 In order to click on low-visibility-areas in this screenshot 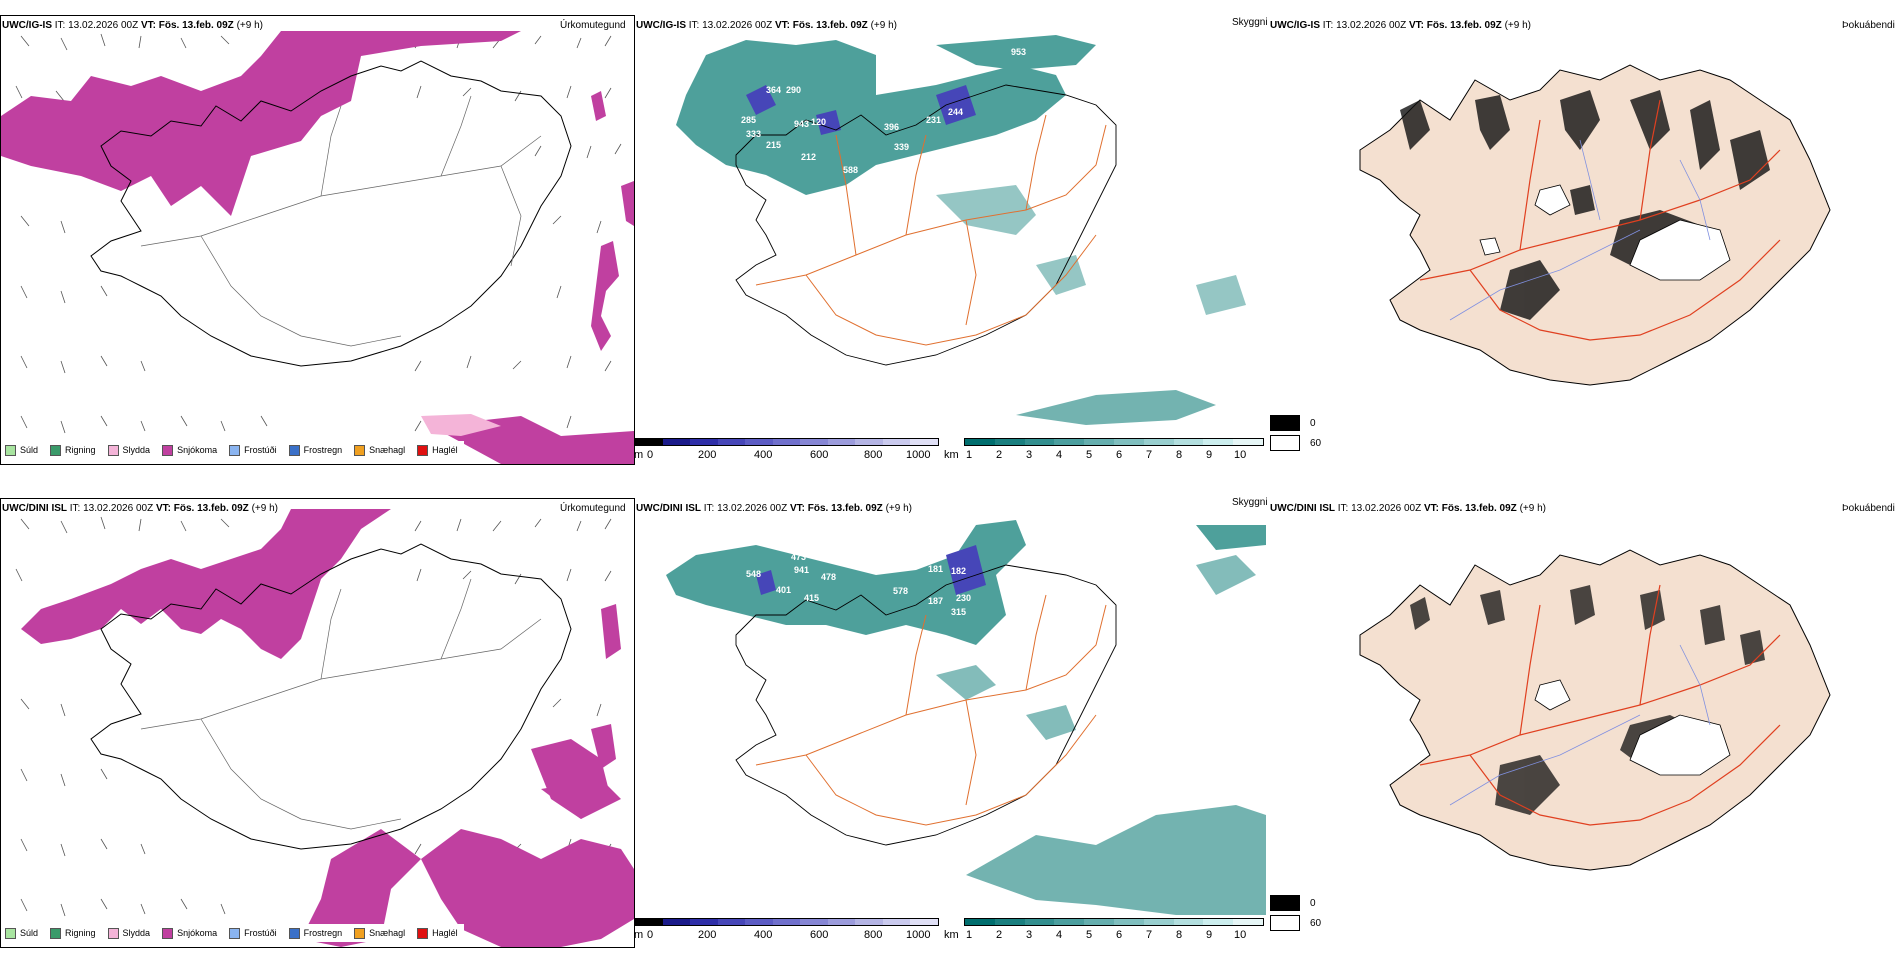, I will do `click(966, 717)`.